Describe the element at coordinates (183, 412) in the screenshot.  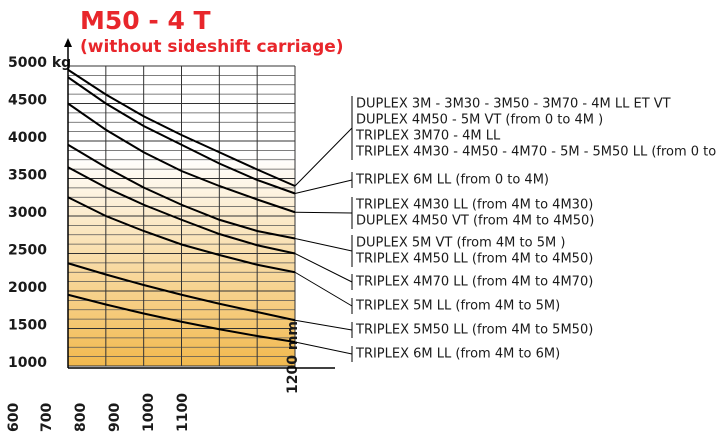
I see `x-tick-label: 1100` at that location.